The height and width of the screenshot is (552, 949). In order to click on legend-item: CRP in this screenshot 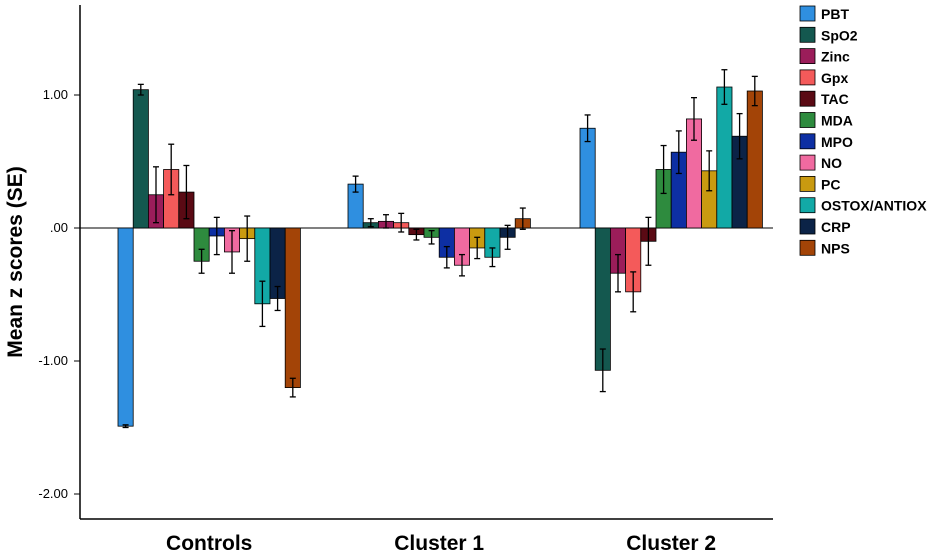, I will do `click(825, 226)`.